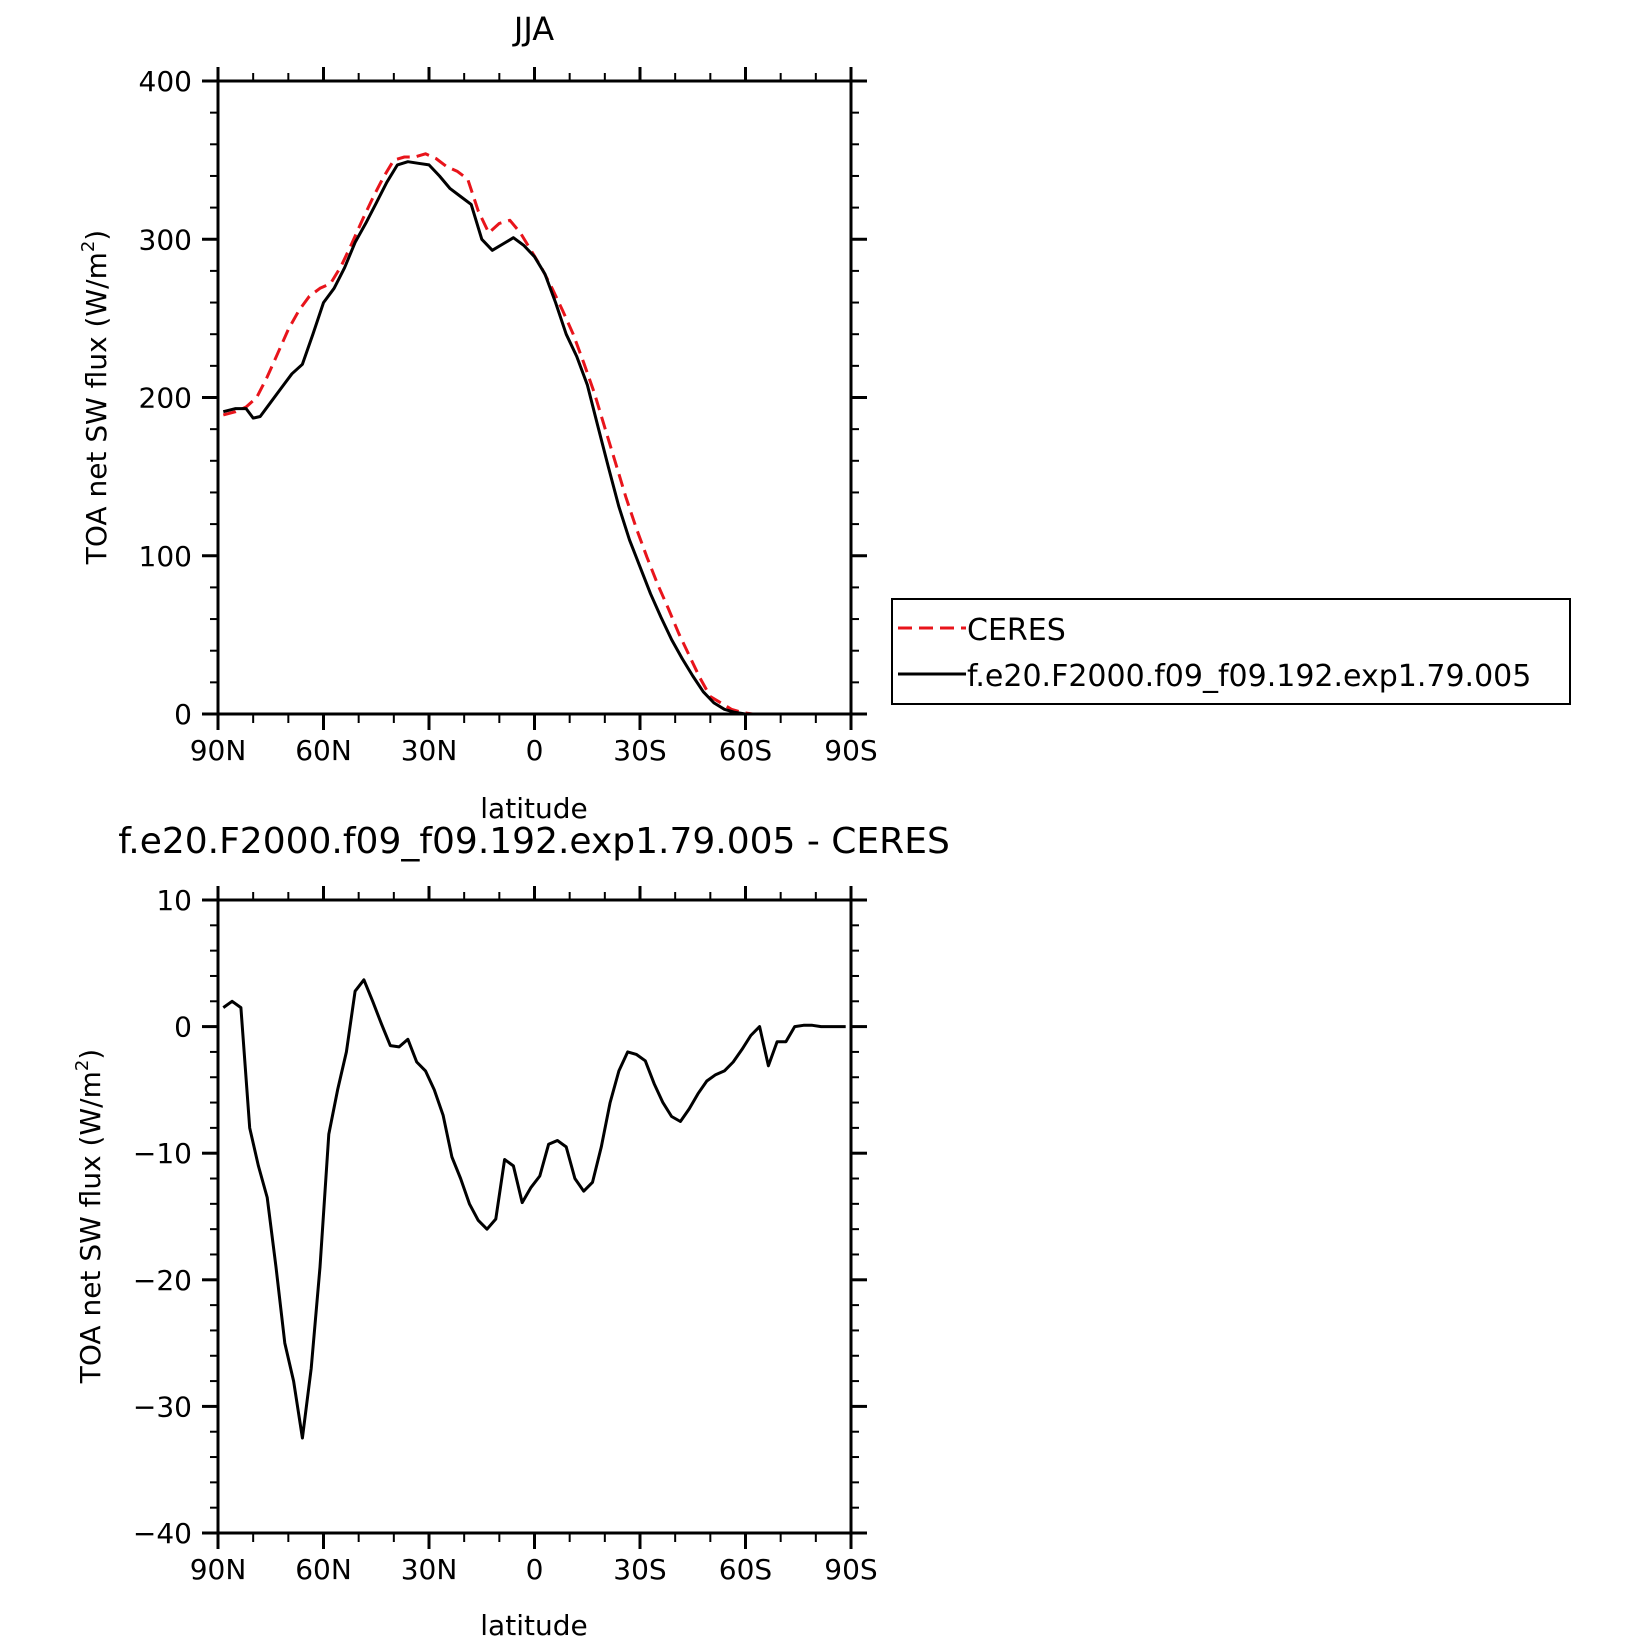 This screenshot has height=1641, width=1644. What do you see at coordinates (429, 750) in the screenshot?
I see `top-chart-x-tick-label: 30N` at bounding box center [429, 750].